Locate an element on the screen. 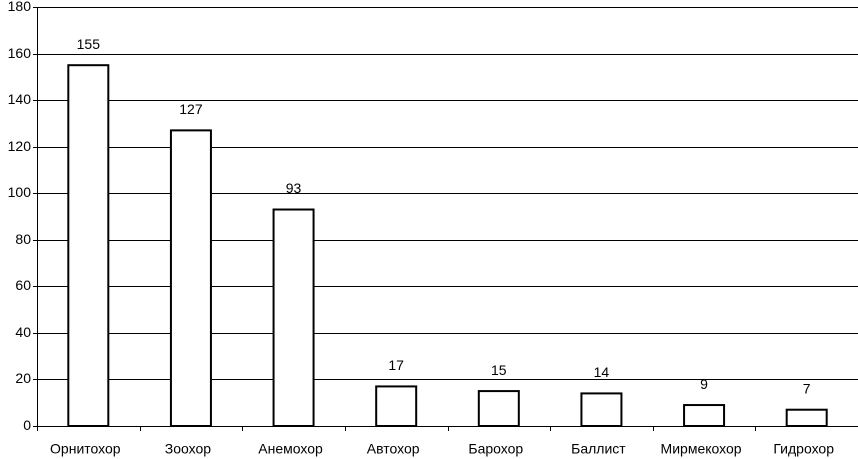 The height and width of the screenshot is (459, 858). y-tick-label: 160 is located at coordinates (20, 53).